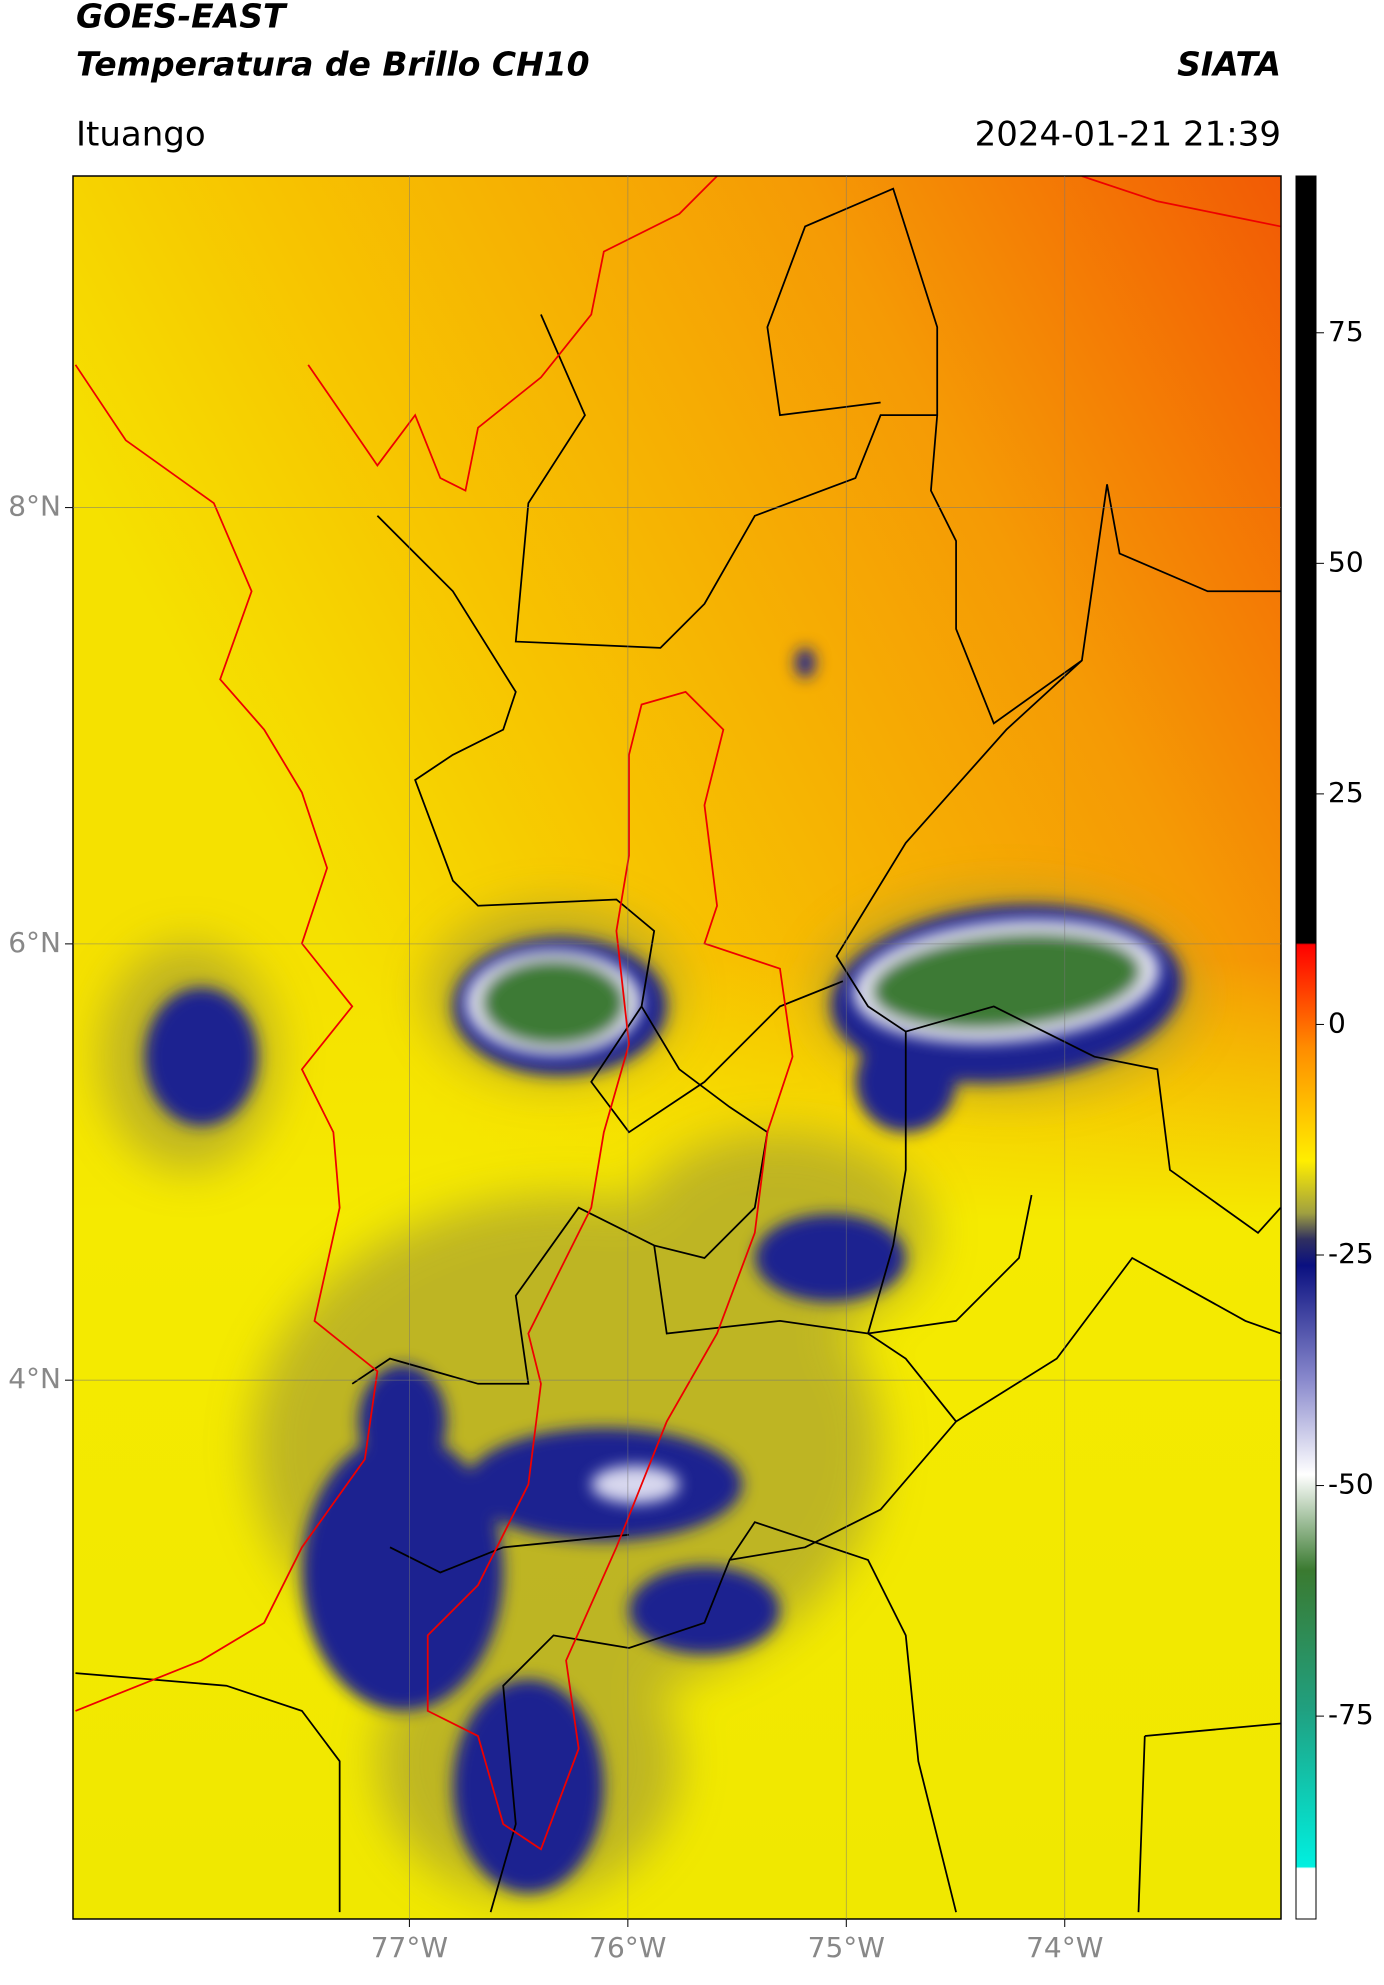  What do you see at coordinates (333, 64) in the screenshot?
I see `title-line2: Temperatura de Brillo CH10` at bounding box center [333, 64].